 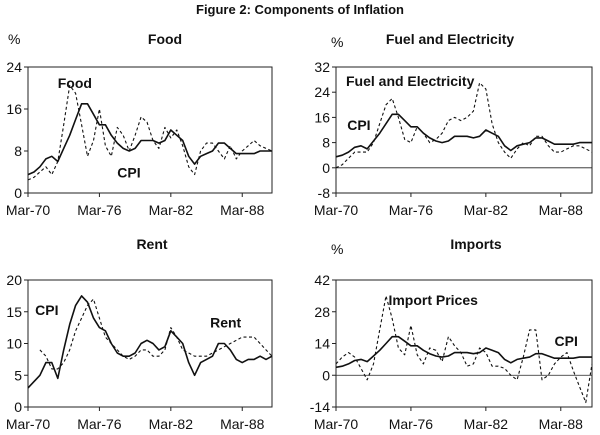 What do you see at coordinates (320, 407) in the screenshot?
I see `y-tick-label: -14` at bounding box center [320, 407].